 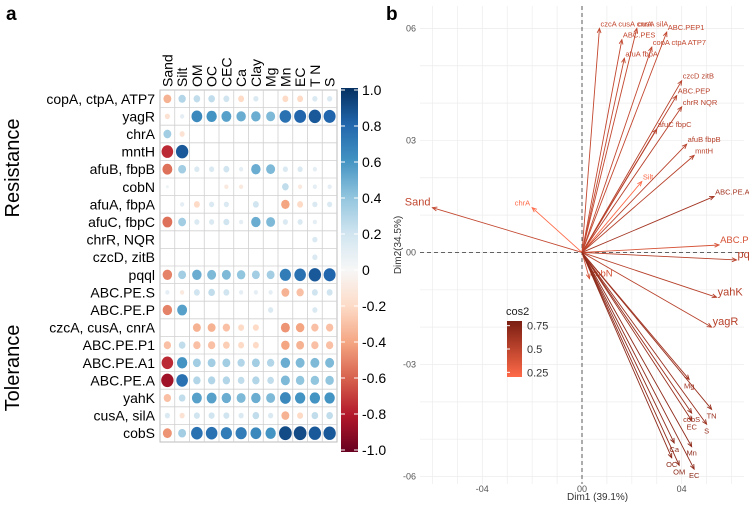 I want to click on vector-label: TN, so click(x=712, y=415).